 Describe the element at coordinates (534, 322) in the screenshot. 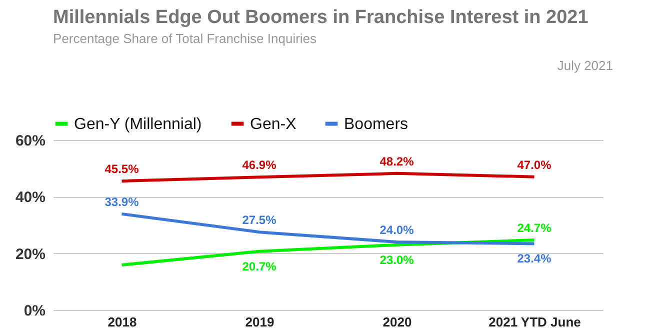

I see `x-tick-label: 2021 YTD June` at that location.